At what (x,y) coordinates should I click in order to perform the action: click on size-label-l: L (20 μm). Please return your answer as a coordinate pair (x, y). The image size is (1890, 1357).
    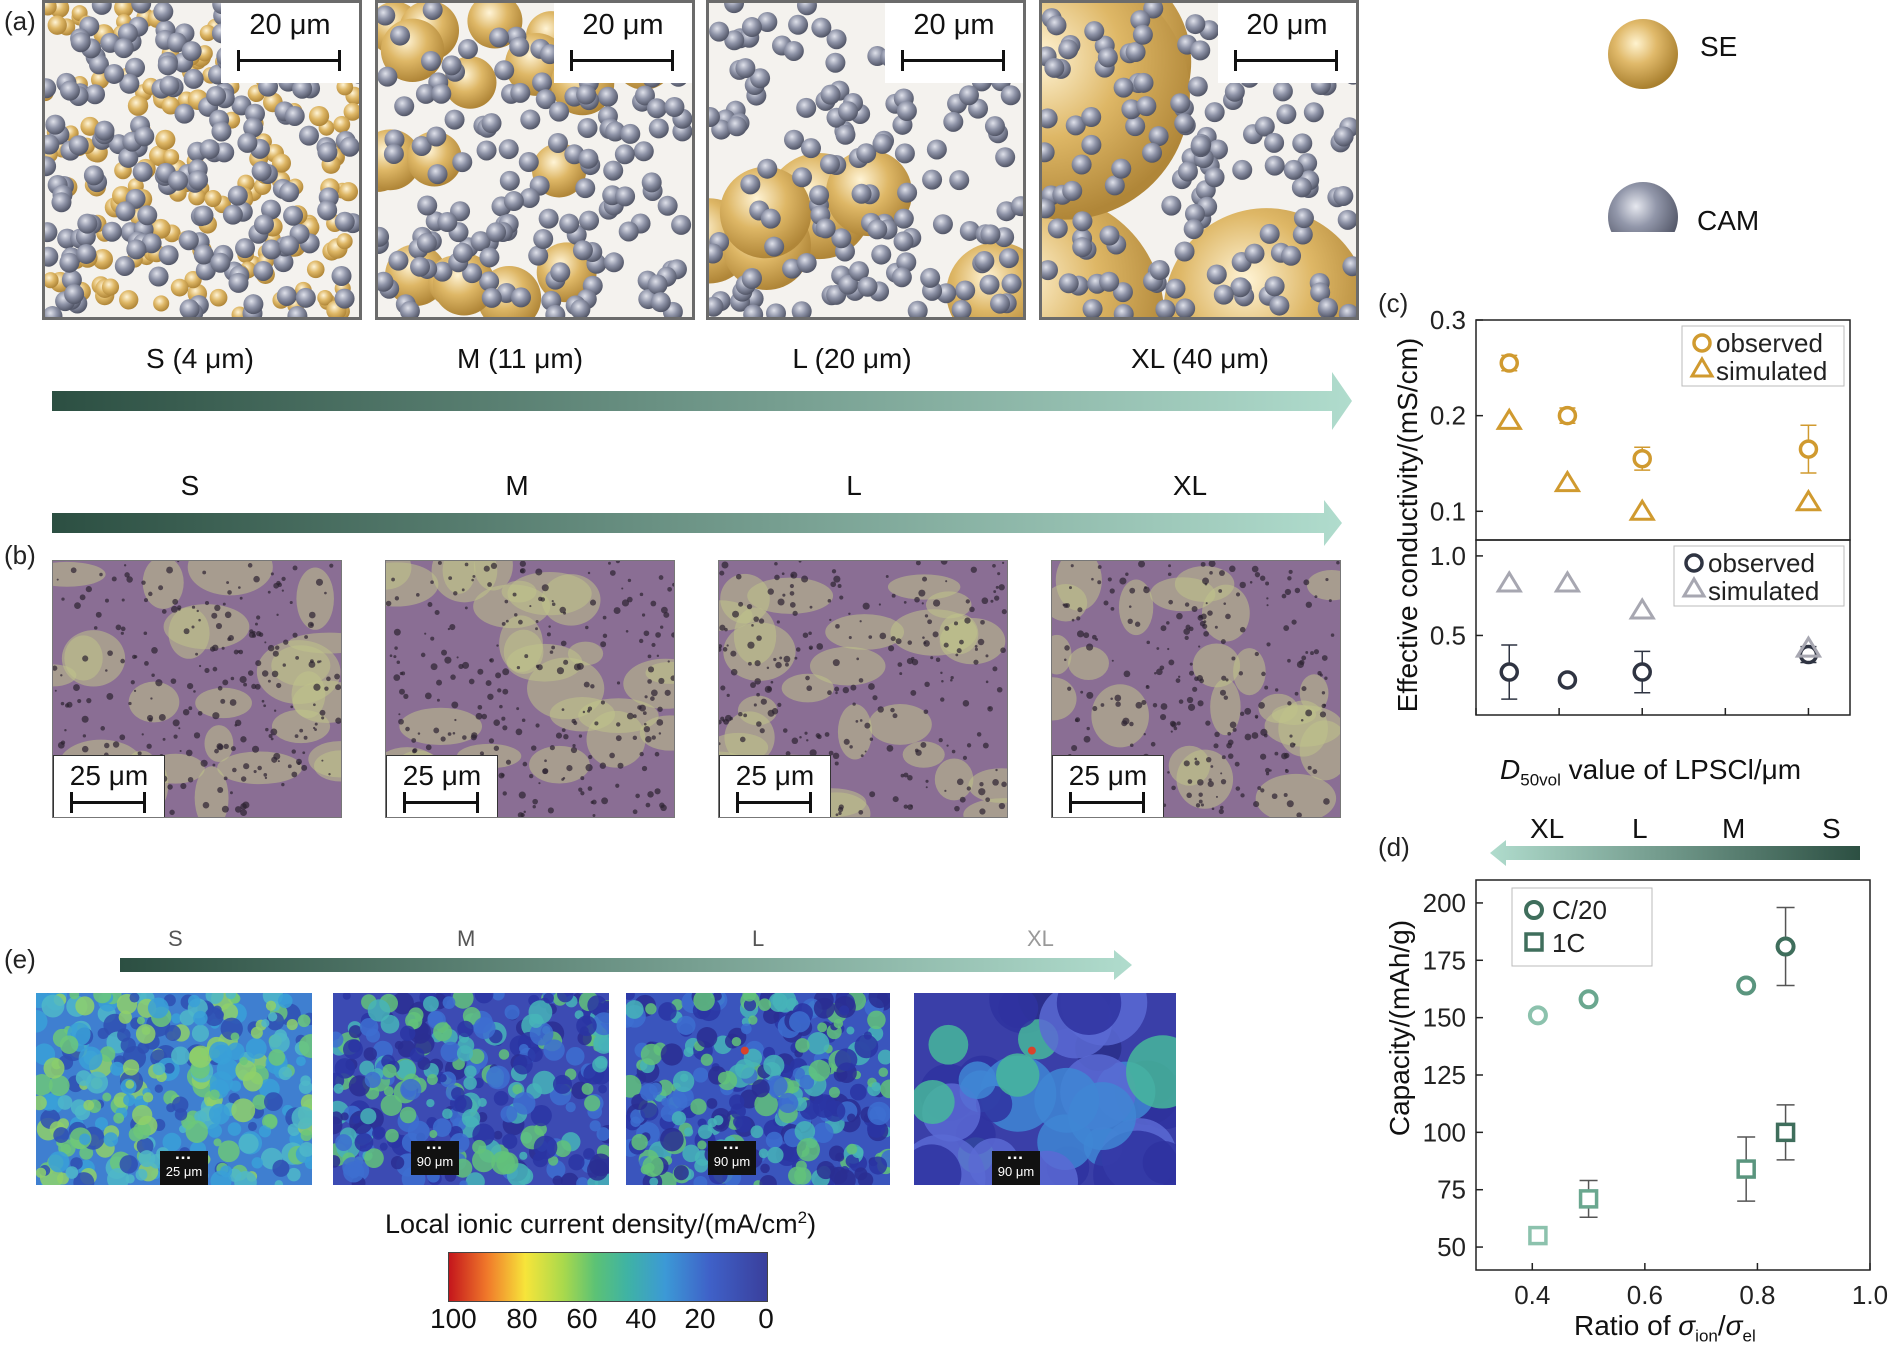
    Looking at the image, I should click on (852, 358).